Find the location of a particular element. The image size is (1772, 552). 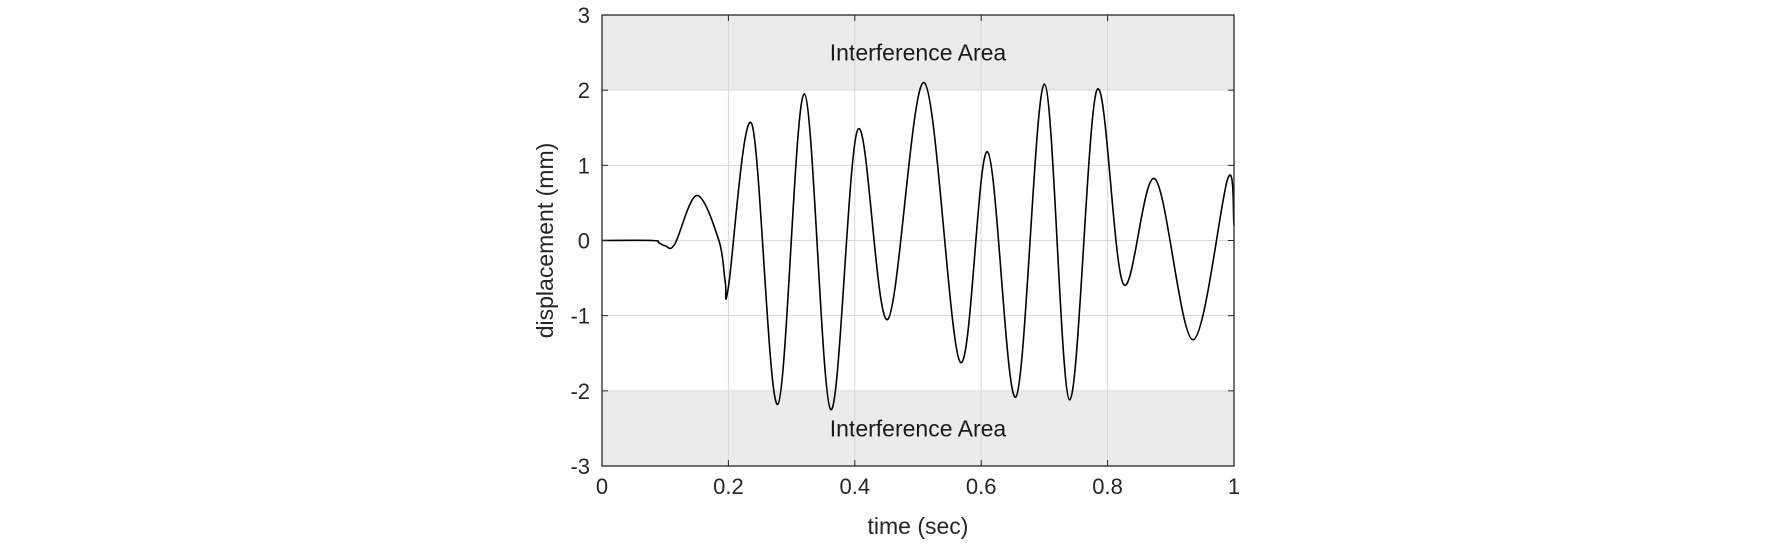

x-tick-label-4: 0.8 is located at coordinates (1107, 486).